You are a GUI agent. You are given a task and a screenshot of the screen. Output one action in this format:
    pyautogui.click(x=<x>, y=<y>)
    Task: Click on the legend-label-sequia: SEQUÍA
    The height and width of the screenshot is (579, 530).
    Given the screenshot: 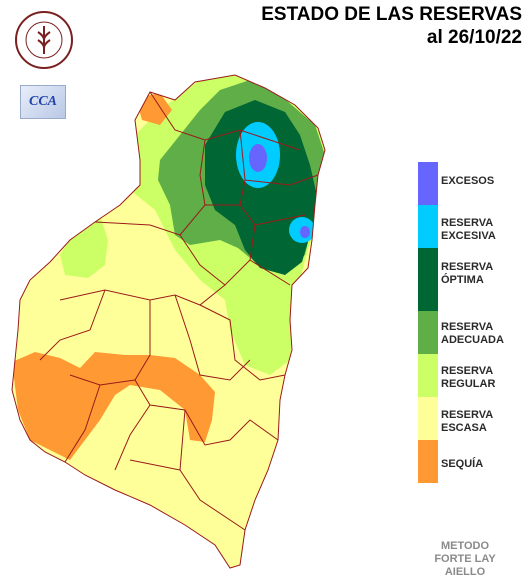 What is the action you would take?
    pyautogui.click(x=462, y=464)
    